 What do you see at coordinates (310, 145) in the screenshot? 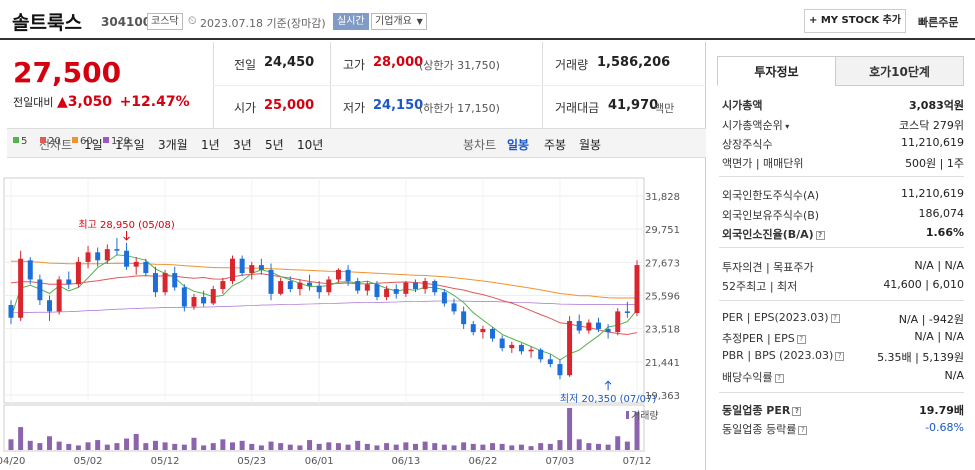
I see `tab-10y: 10년` at bounding box center [310, 145].